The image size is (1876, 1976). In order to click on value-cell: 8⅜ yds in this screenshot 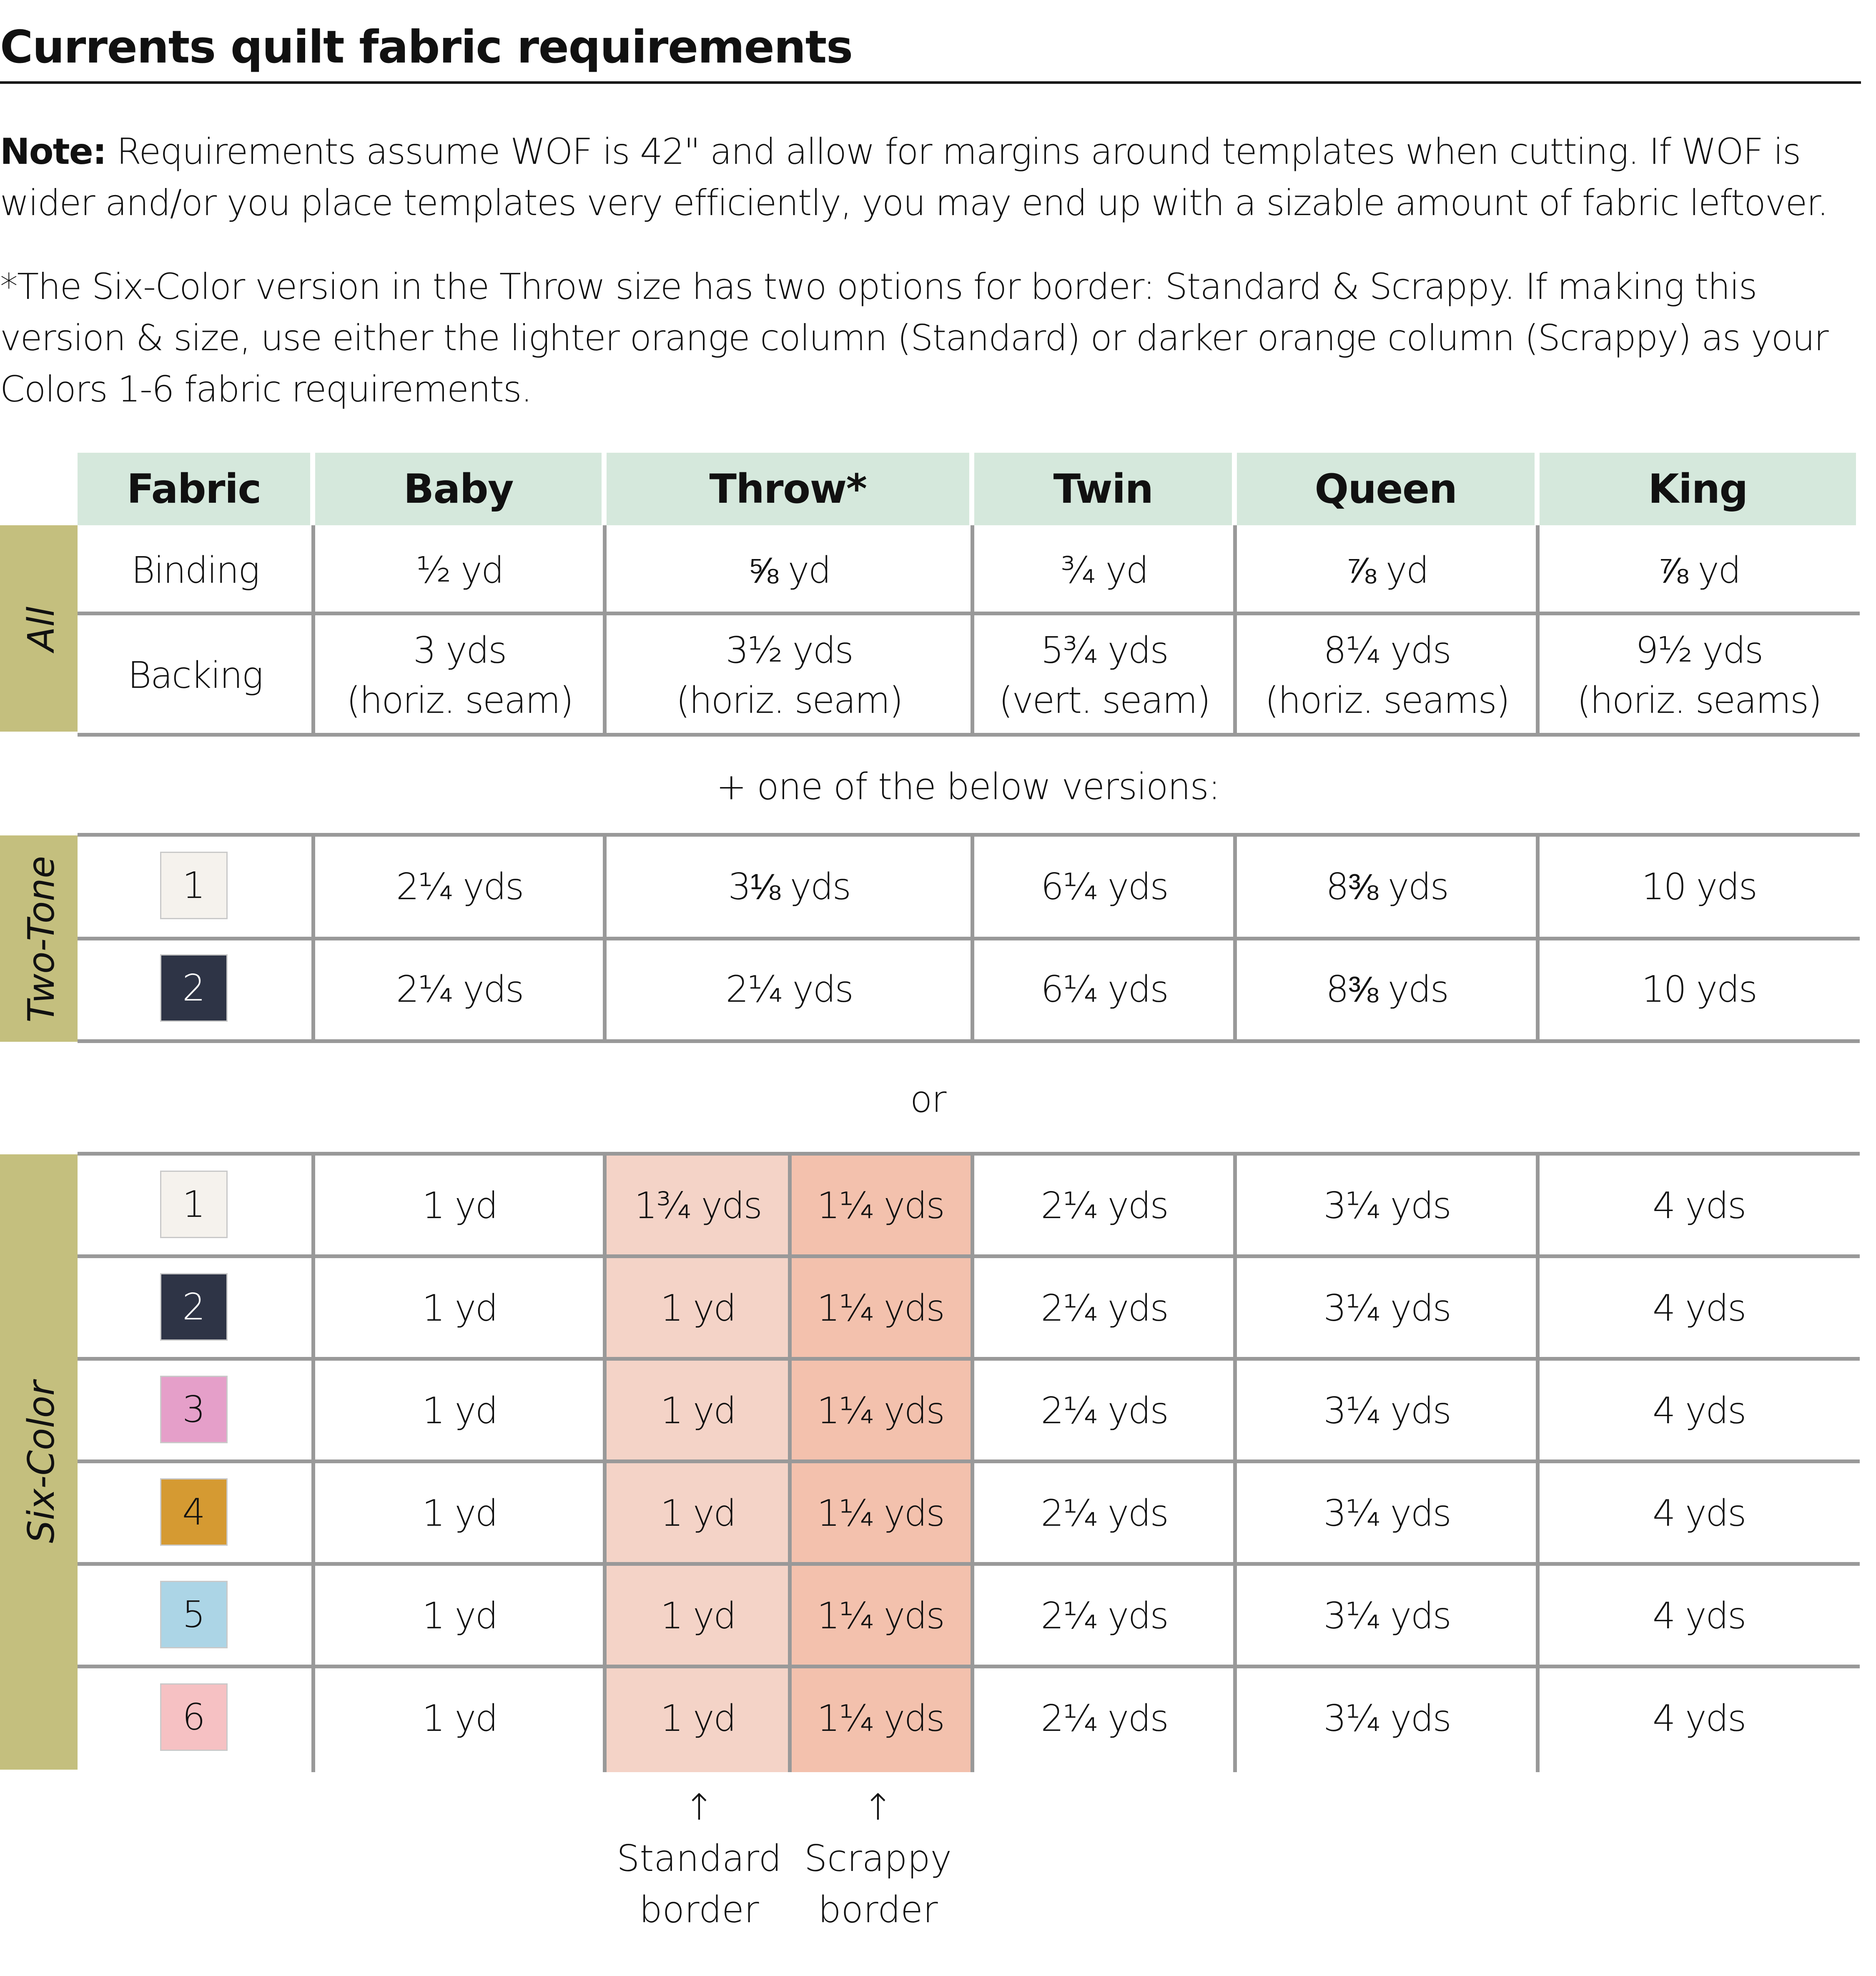, I will do `click(1387, 886)`.